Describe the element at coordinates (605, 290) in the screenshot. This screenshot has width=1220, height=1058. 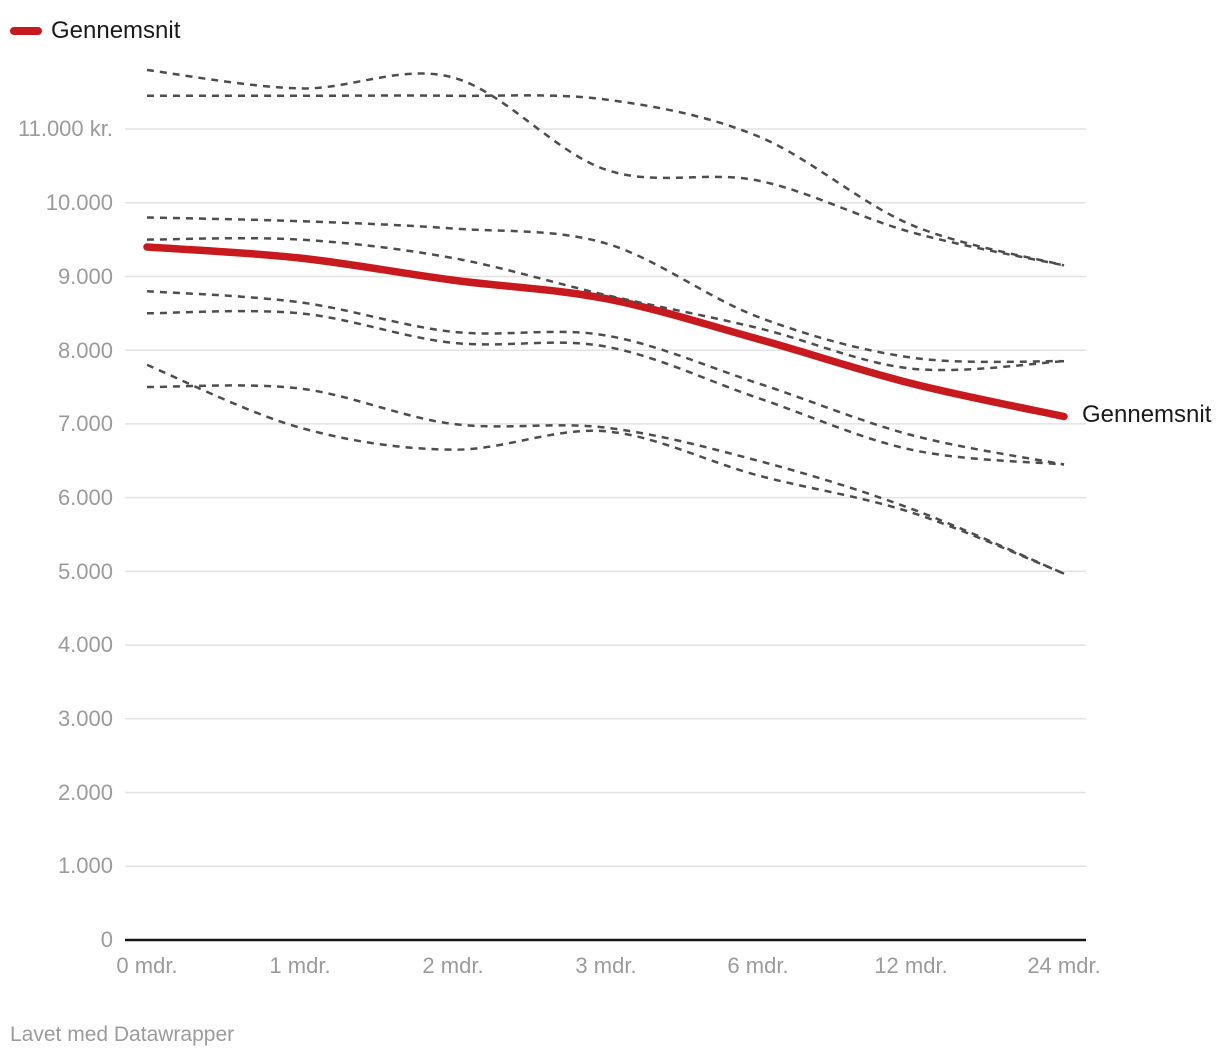
I see `dashed-3-line` at that location.